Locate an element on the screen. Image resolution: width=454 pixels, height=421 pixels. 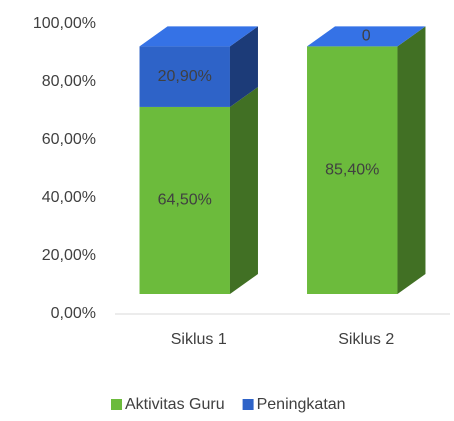
data-label: 85,40% is located at coordinates (352, 169).